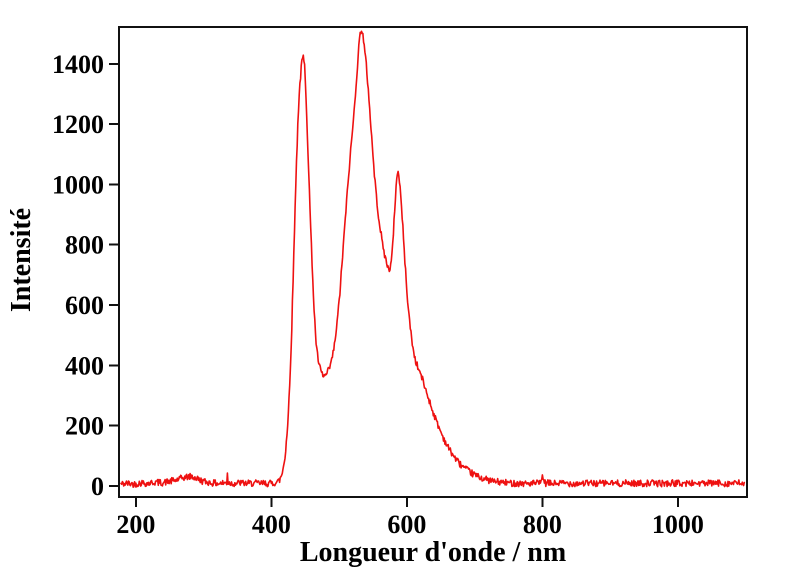 This screenshot has height=575, width=800. Describe the element at coordinates (21, 260) in the screenshot. I see `y-axis-title: Intensité` at that location.